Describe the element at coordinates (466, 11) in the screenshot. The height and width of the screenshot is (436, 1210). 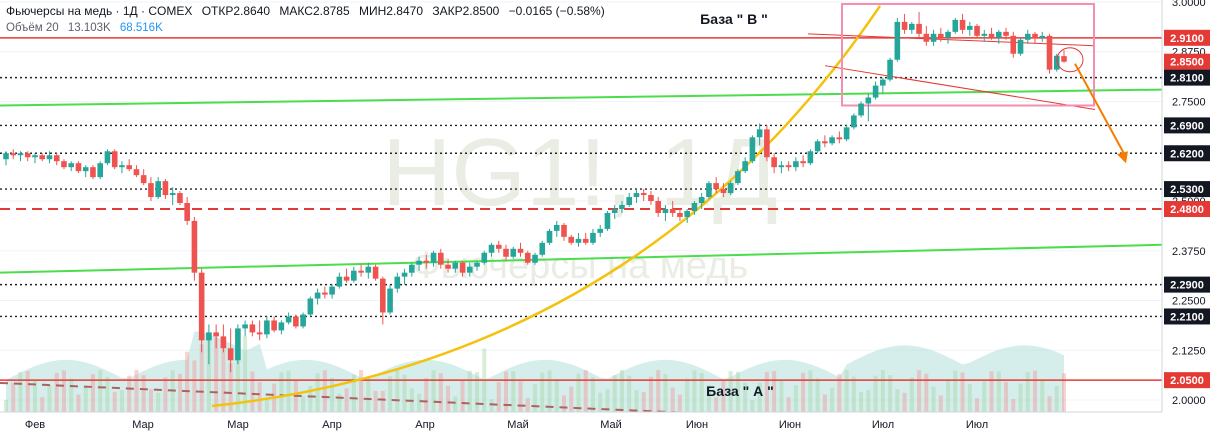
I see `close-value: ЗАКР2.8500` at that location.